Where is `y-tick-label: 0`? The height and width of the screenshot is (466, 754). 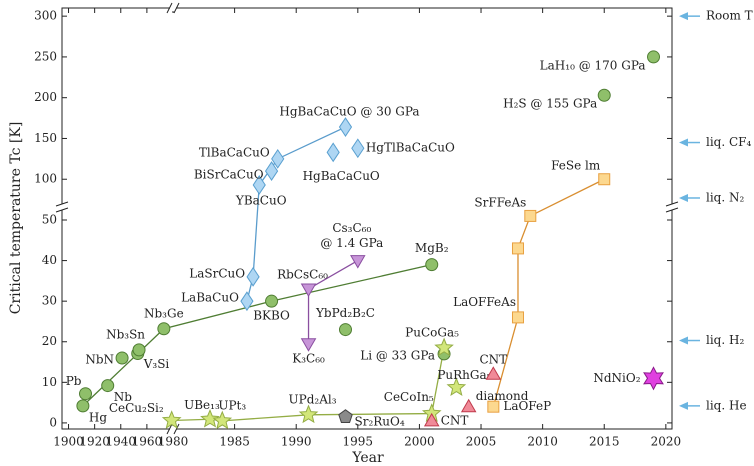 y-tick-label: 0 is located at coordinates (53, 422).